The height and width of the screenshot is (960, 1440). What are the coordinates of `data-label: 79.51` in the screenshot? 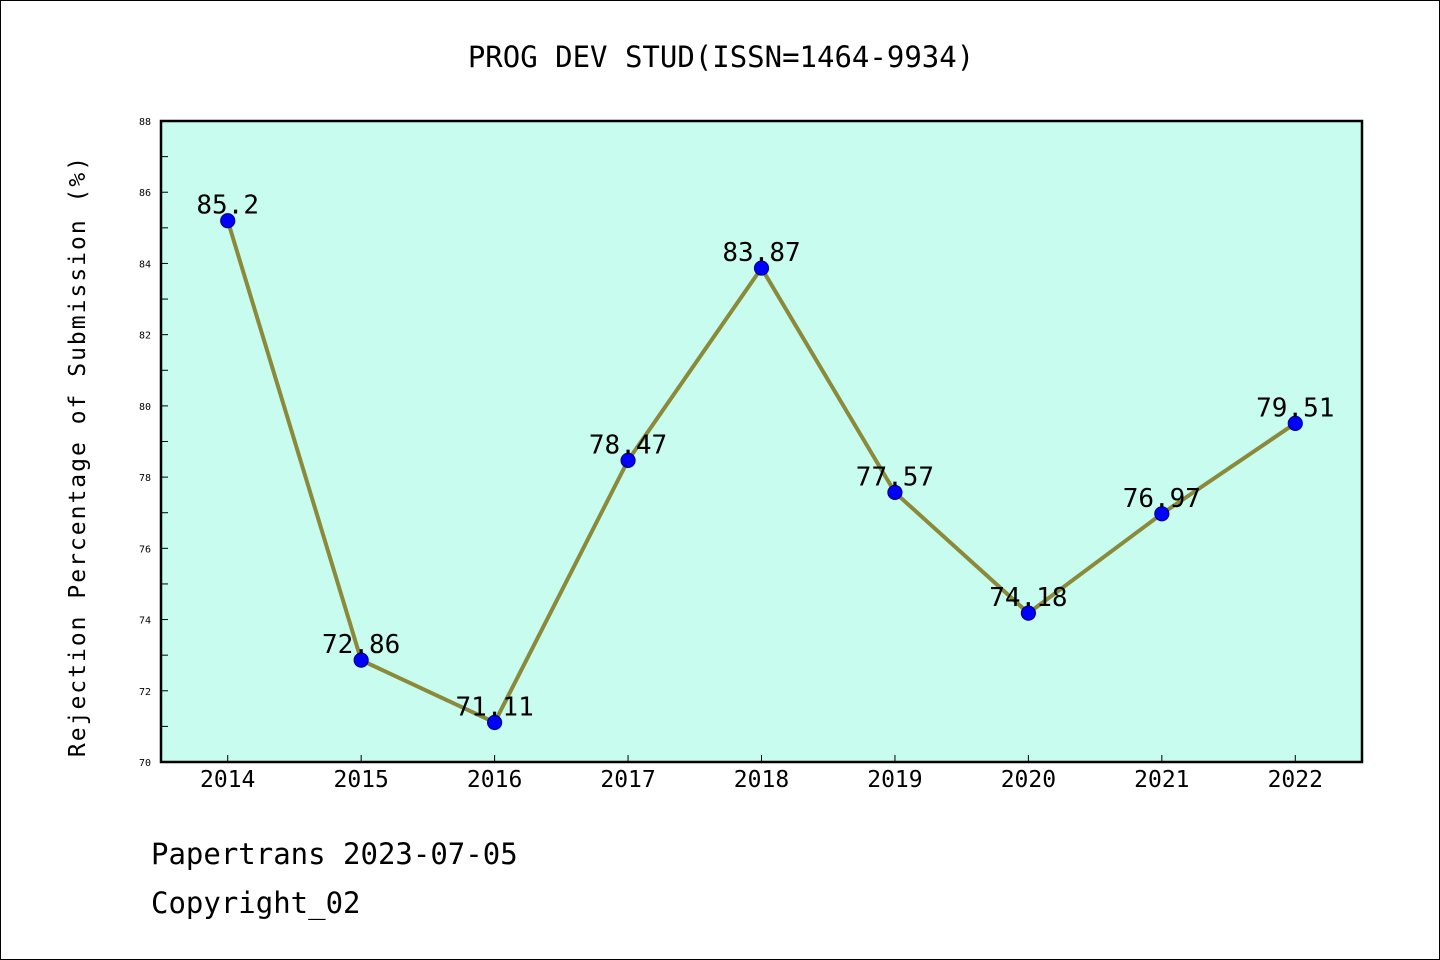 It's located at (1295, 408).